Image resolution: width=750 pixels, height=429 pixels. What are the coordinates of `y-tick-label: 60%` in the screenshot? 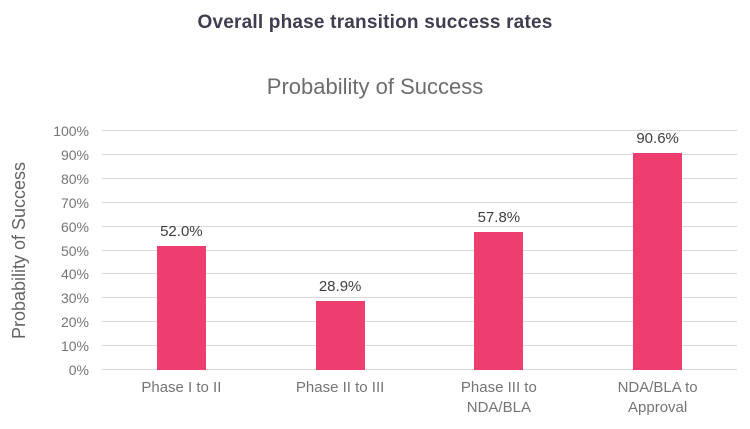 It's located at (74, 226).